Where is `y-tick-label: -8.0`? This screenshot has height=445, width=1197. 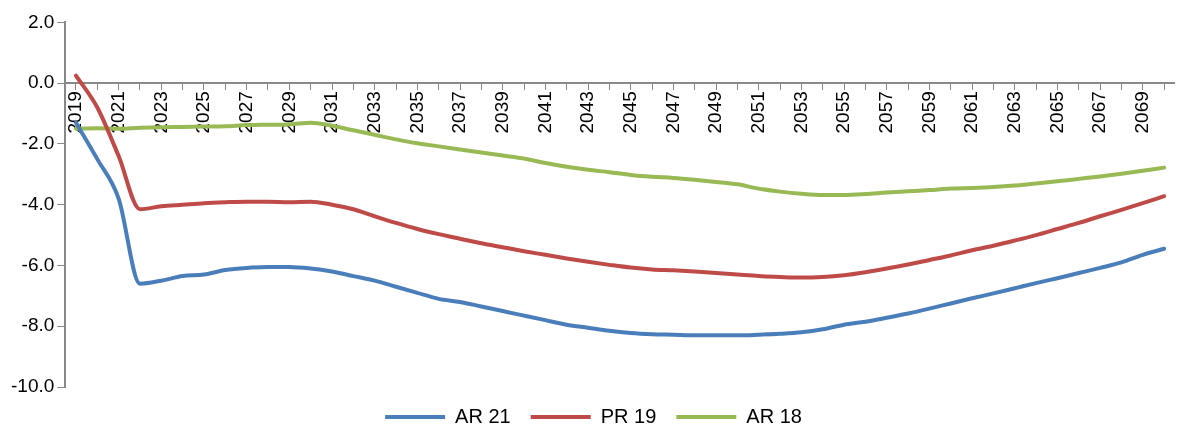 y-tick-label: -8.0 is located at coordinates (38, 325).